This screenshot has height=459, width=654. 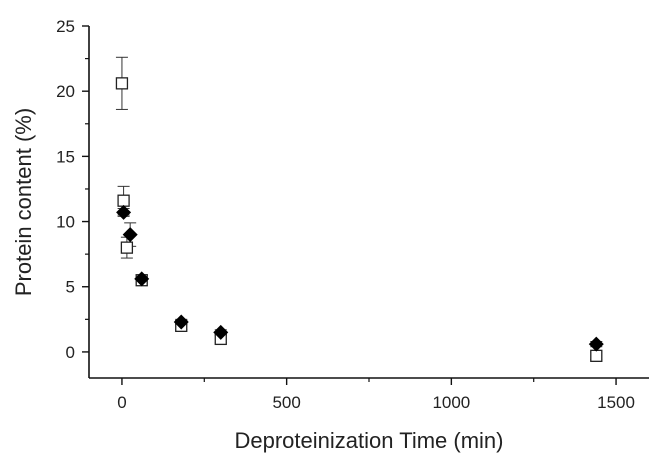 I want to click on x-tick-label: 1000, so click(x=451, y=402).